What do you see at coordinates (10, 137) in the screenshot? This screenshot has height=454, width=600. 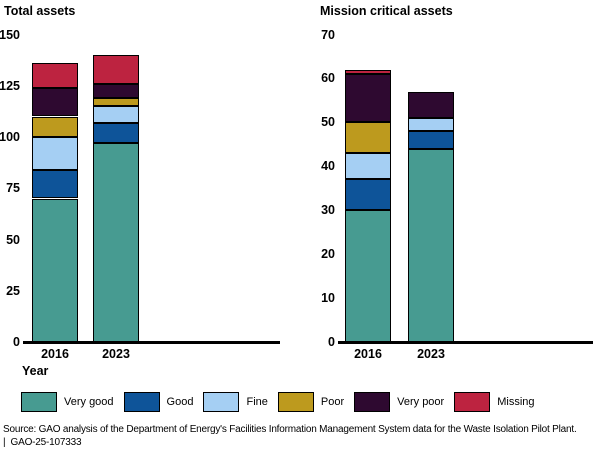 I see `y-tick-label-100: 100` at bounding box center [10, 137].